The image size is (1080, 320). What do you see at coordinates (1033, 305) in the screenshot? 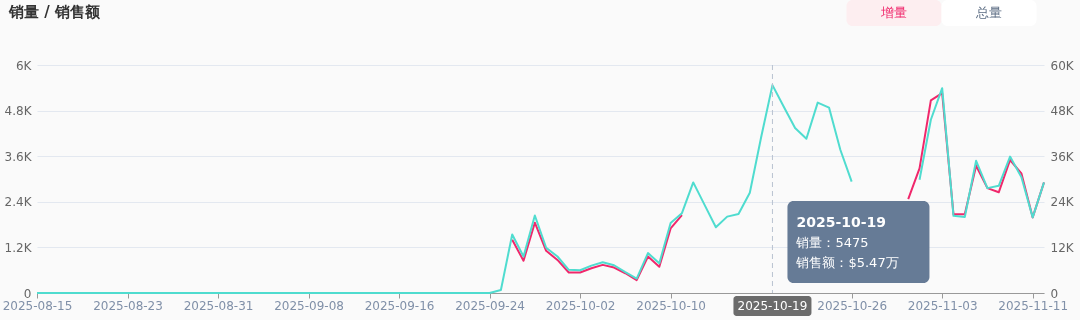
I see `x-tick-label: 2025-11-11` at bounding box center [1033, 305].